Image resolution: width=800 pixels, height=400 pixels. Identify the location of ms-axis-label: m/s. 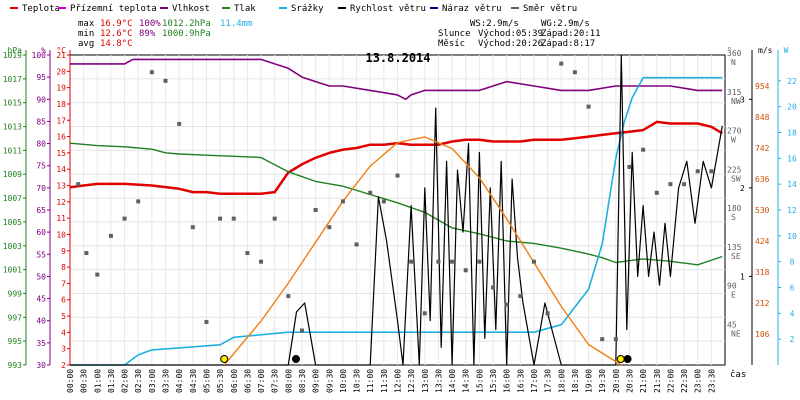
(765, 50).